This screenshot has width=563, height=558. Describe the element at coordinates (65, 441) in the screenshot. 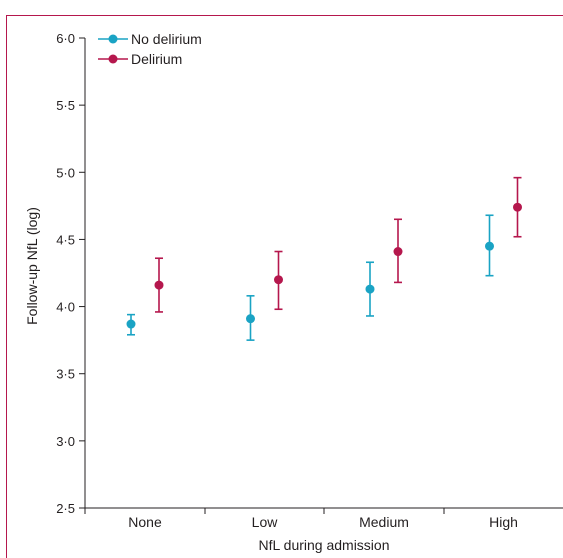

I see `y-tick-label: 3·0` at that location.